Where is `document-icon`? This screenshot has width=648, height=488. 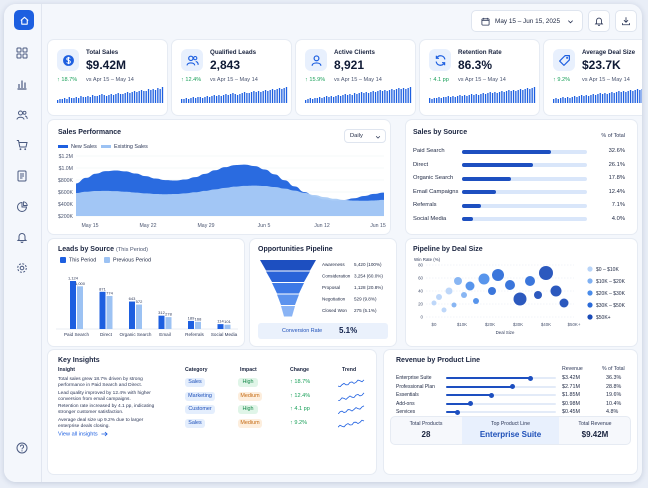 document-icon is located at coordinates (22, 176).